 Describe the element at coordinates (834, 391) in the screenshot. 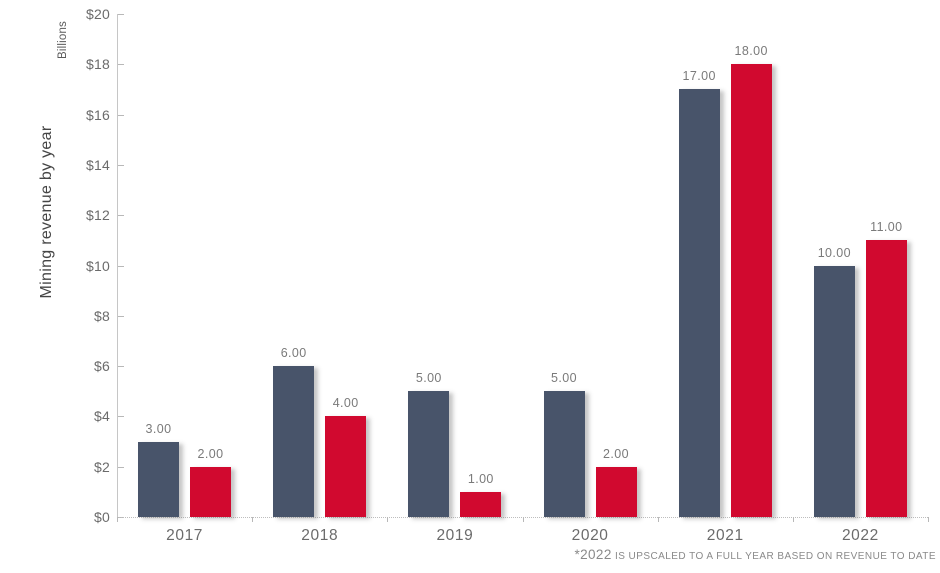

I see `bar-dark-blue-series-2022` at that location.